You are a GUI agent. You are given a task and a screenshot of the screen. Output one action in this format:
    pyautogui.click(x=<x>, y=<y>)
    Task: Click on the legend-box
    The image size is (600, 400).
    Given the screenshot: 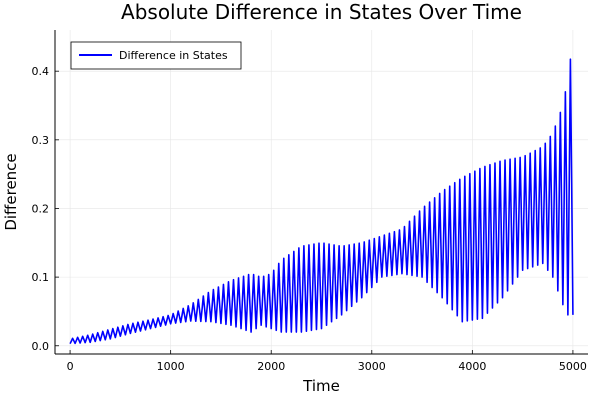 What is the action you would take?
    pyautogui.click(x=156, y=55)
    